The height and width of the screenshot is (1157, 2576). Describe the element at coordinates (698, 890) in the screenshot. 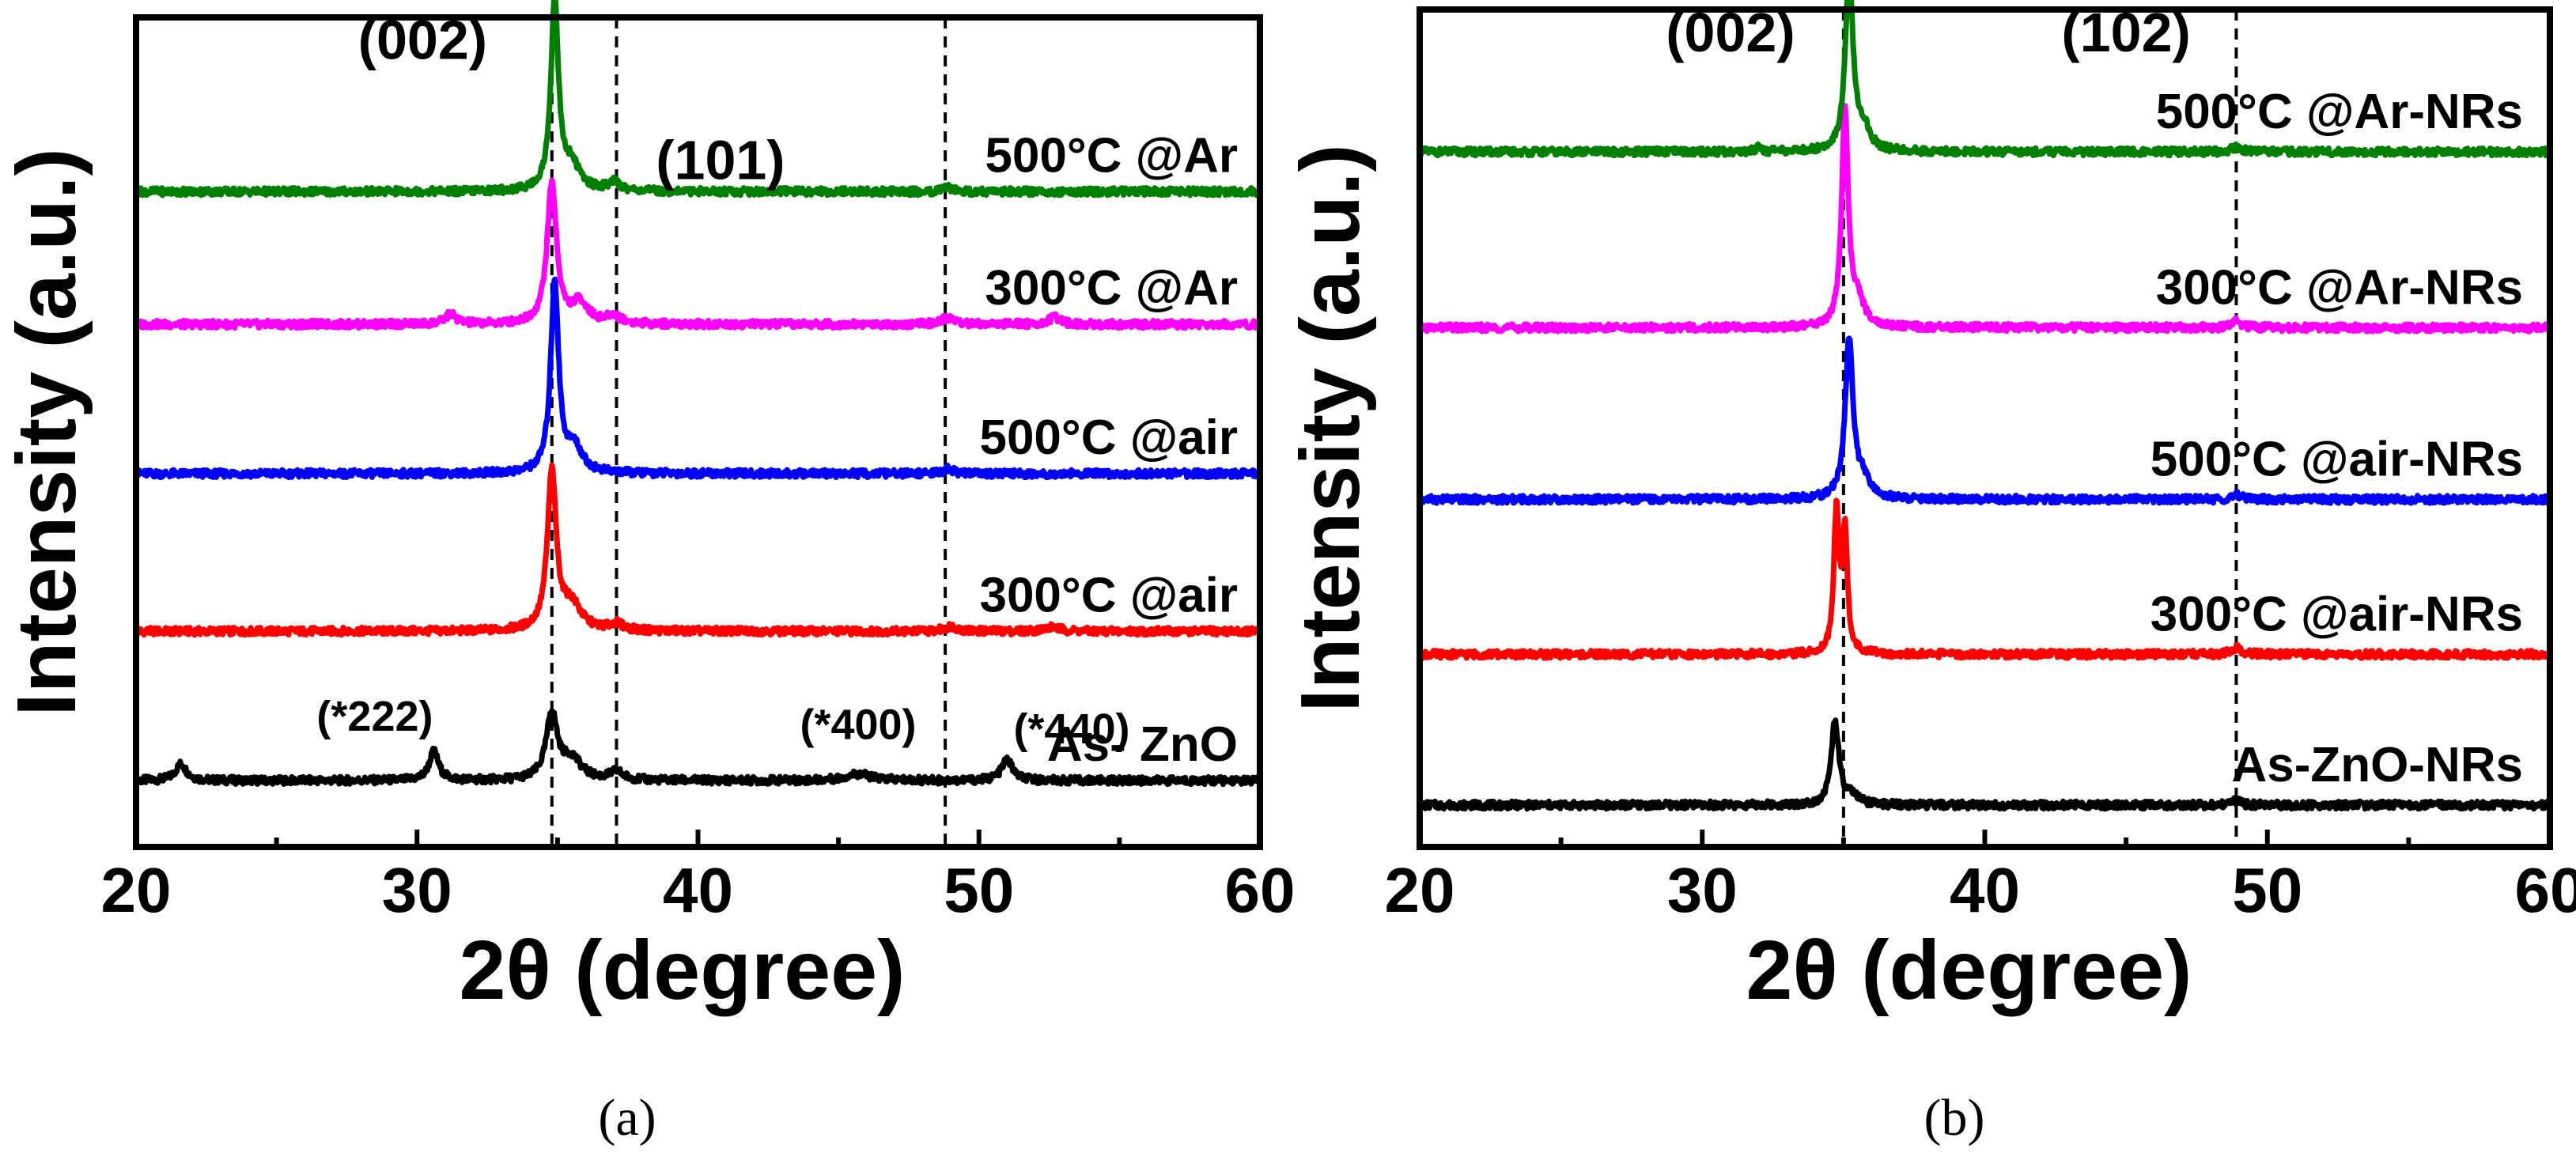

I see `panel-a-x-tick-label: 40` at that location.